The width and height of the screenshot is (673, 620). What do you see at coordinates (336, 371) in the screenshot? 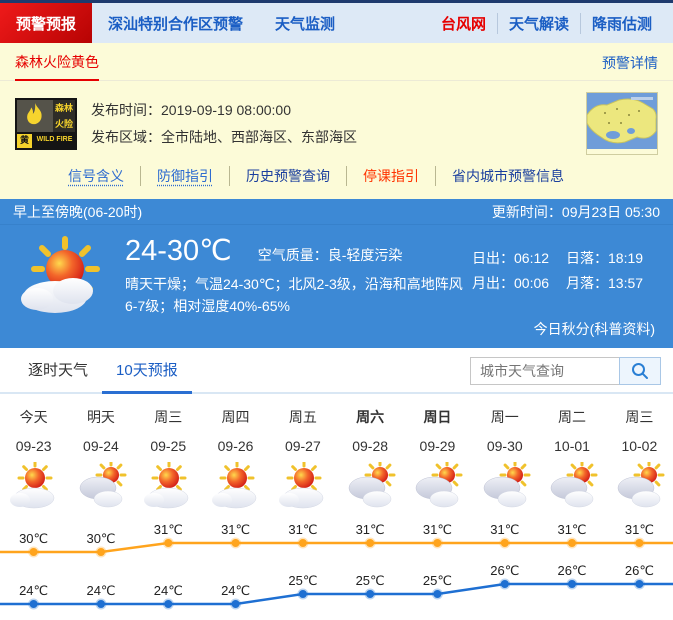
I see `forecast-tabs-row: 逐时天气 10天预报` at bounding box center [336, 371].